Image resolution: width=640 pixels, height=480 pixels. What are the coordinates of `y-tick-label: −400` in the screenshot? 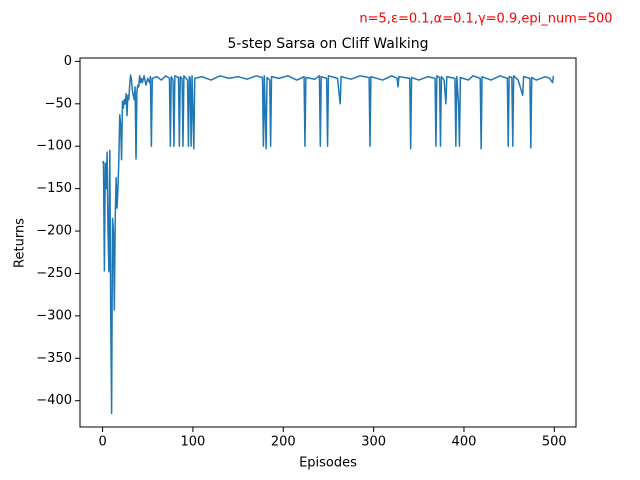 It's located at (54, 400).